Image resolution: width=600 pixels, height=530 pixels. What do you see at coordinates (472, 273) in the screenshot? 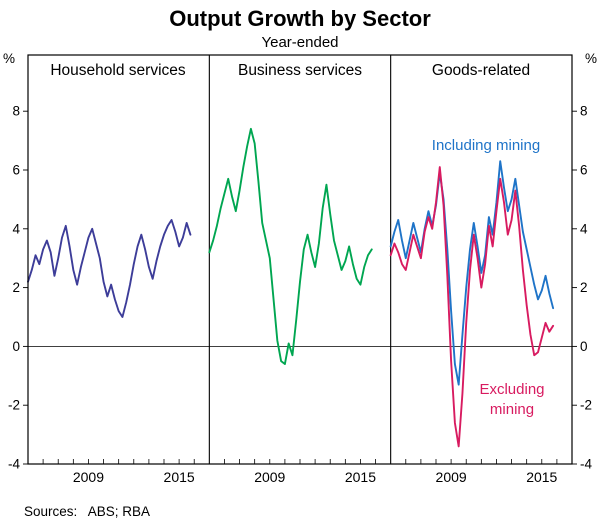
I see `series-line-including-mining` at bounding box center [472, 273].